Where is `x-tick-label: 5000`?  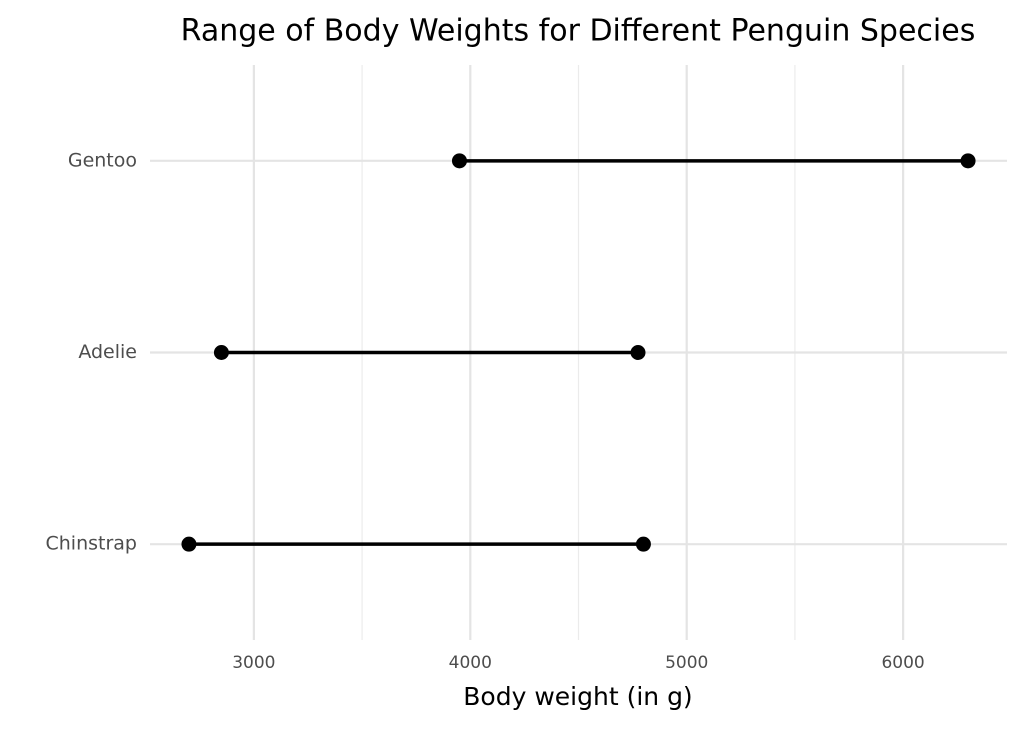 x-tick-label: 5000 is located at coordinates (686, 663).